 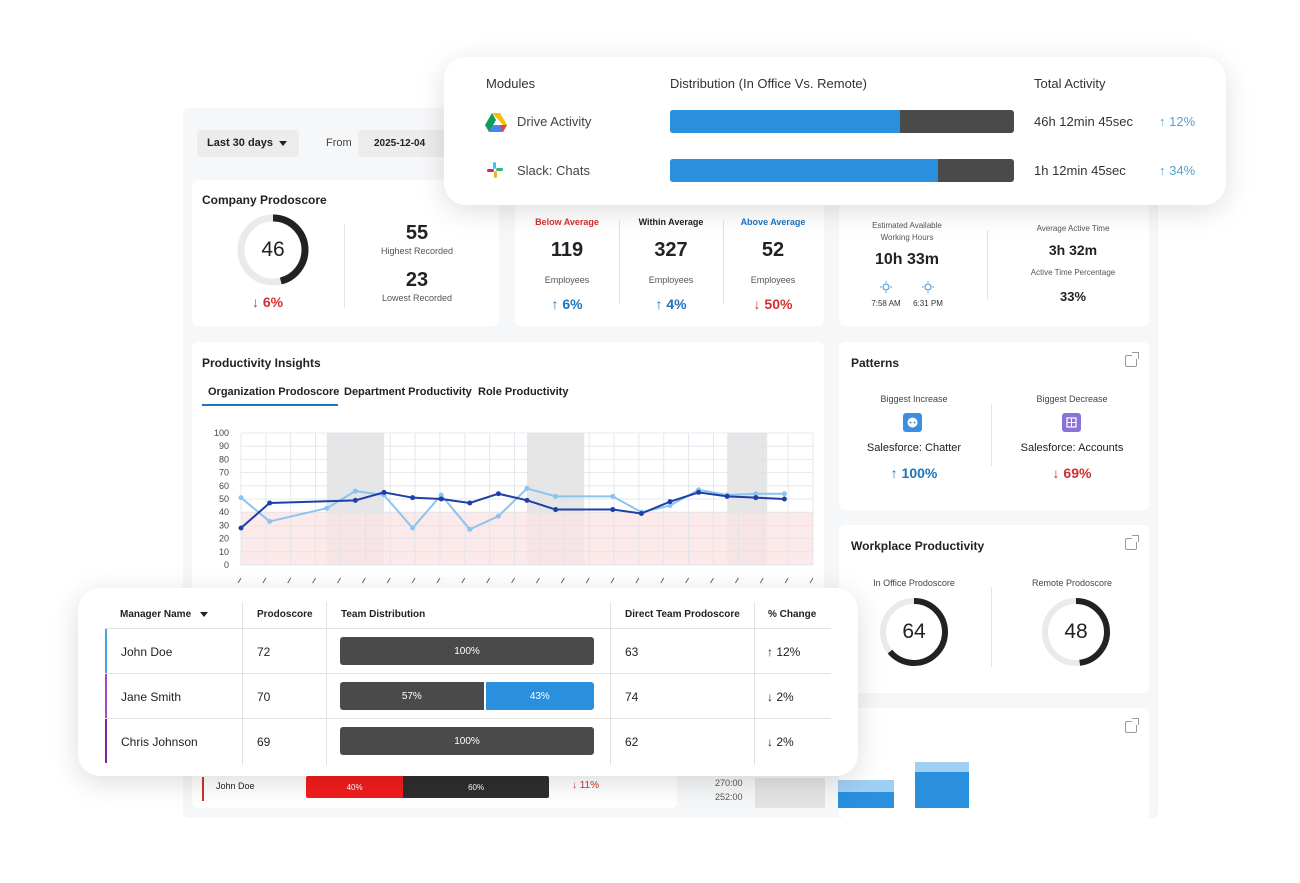 I want to click on company-score-gauge: 46, so click(x=273, y=250).